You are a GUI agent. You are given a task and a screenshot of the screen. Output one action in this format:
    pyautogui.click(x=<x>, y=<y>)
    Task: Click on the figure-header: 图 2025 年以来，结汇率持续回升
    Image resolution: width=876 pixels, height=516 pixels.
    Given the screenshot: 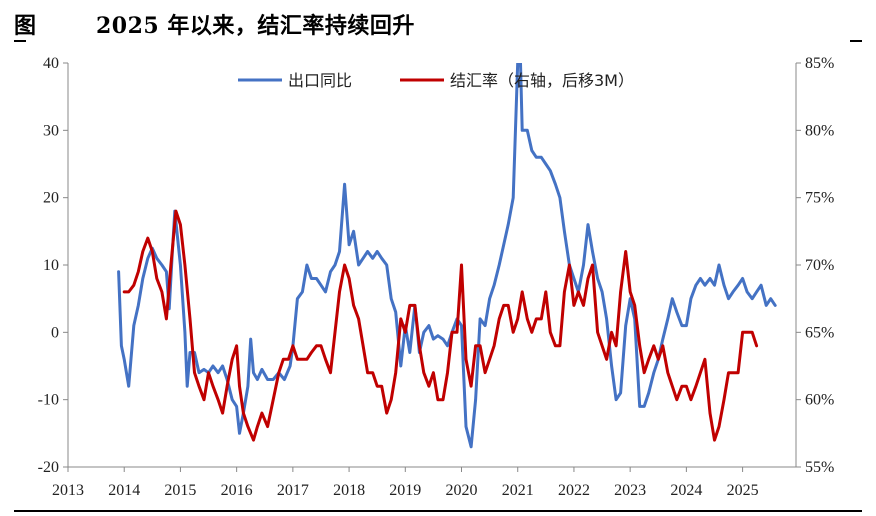 What is the action you would take?
    pyautogui.click(x=438, y=22)
    